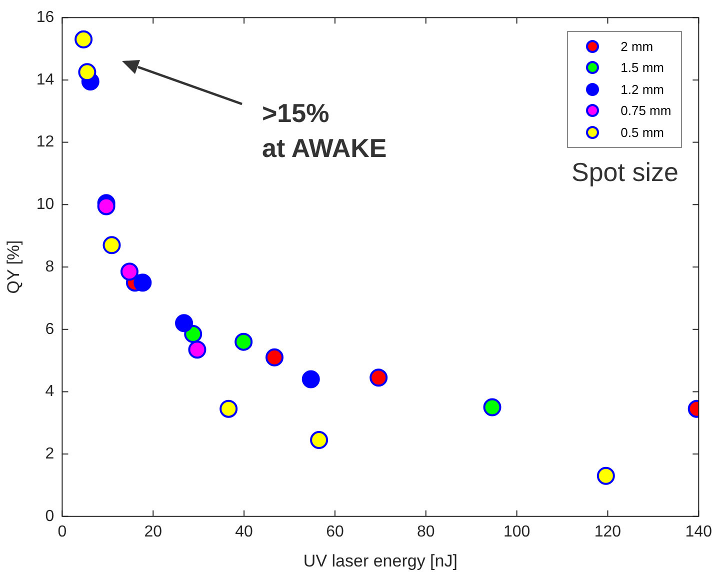 This screenshot has width=718, height=576. Describe the element at coordinates (608, 531) in the screenshot. I see `x-tick-label: 120` at that location.